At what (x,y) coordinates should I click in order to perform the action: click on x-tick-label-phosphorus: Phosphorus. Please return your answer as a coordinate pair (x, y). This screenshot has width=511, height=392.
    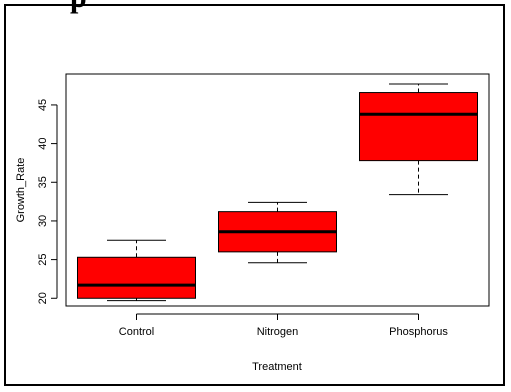
    Looking at the image, I should click on (418, 332).